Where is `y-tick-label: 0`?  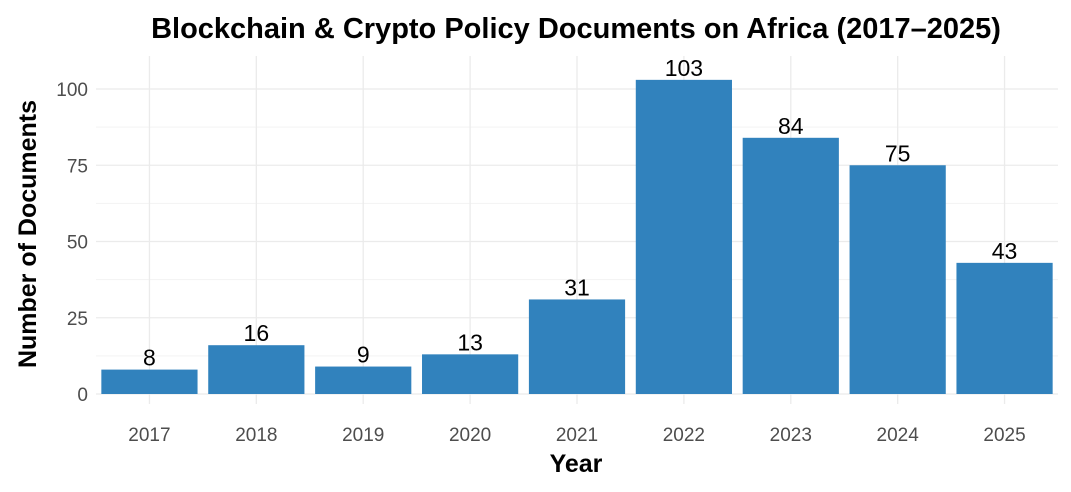
y-tick-label: 0 is located at coordinates (82, 395).